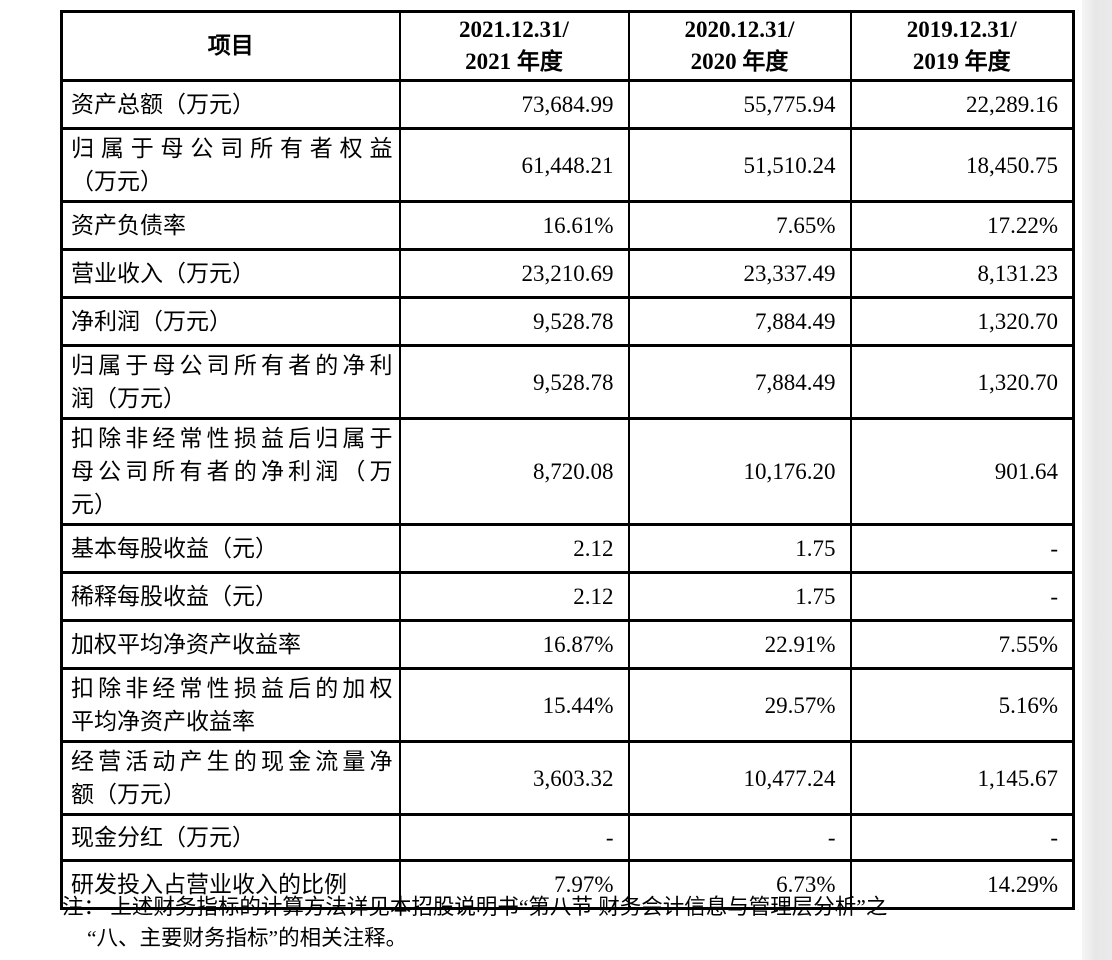 This screenshot has width=1112, height=960. What do you see at coordinates (1097, 480) in the screenshot?
I see `page-edge-shadow` at bounding box center [1097, 480].